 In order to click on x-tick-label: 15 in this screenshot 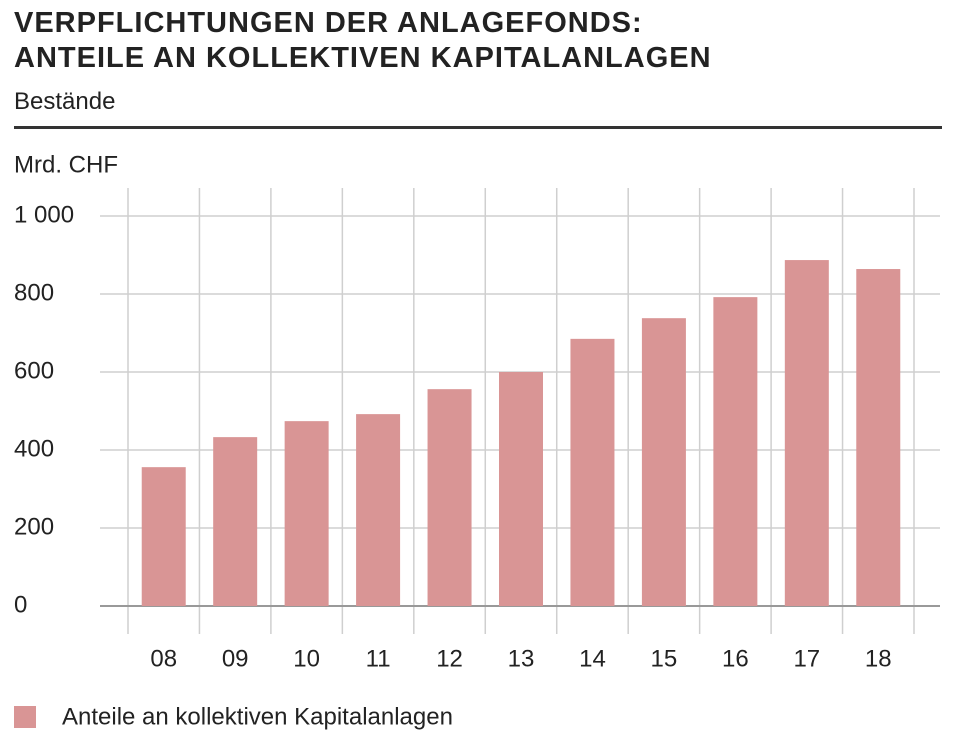, I will do `click(664, 658)`.